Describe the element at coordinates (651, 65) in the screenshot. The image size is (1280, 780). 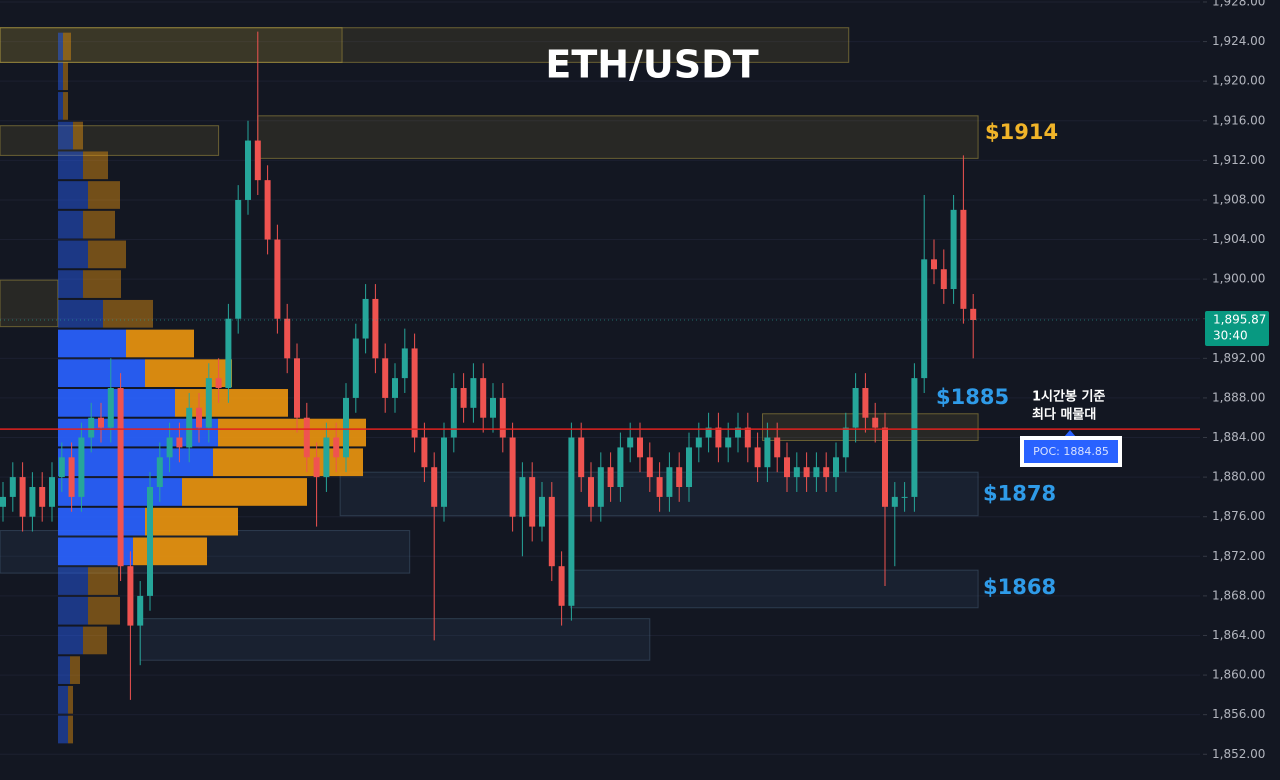
I see `chart-title: ETH/USDT` at that location.